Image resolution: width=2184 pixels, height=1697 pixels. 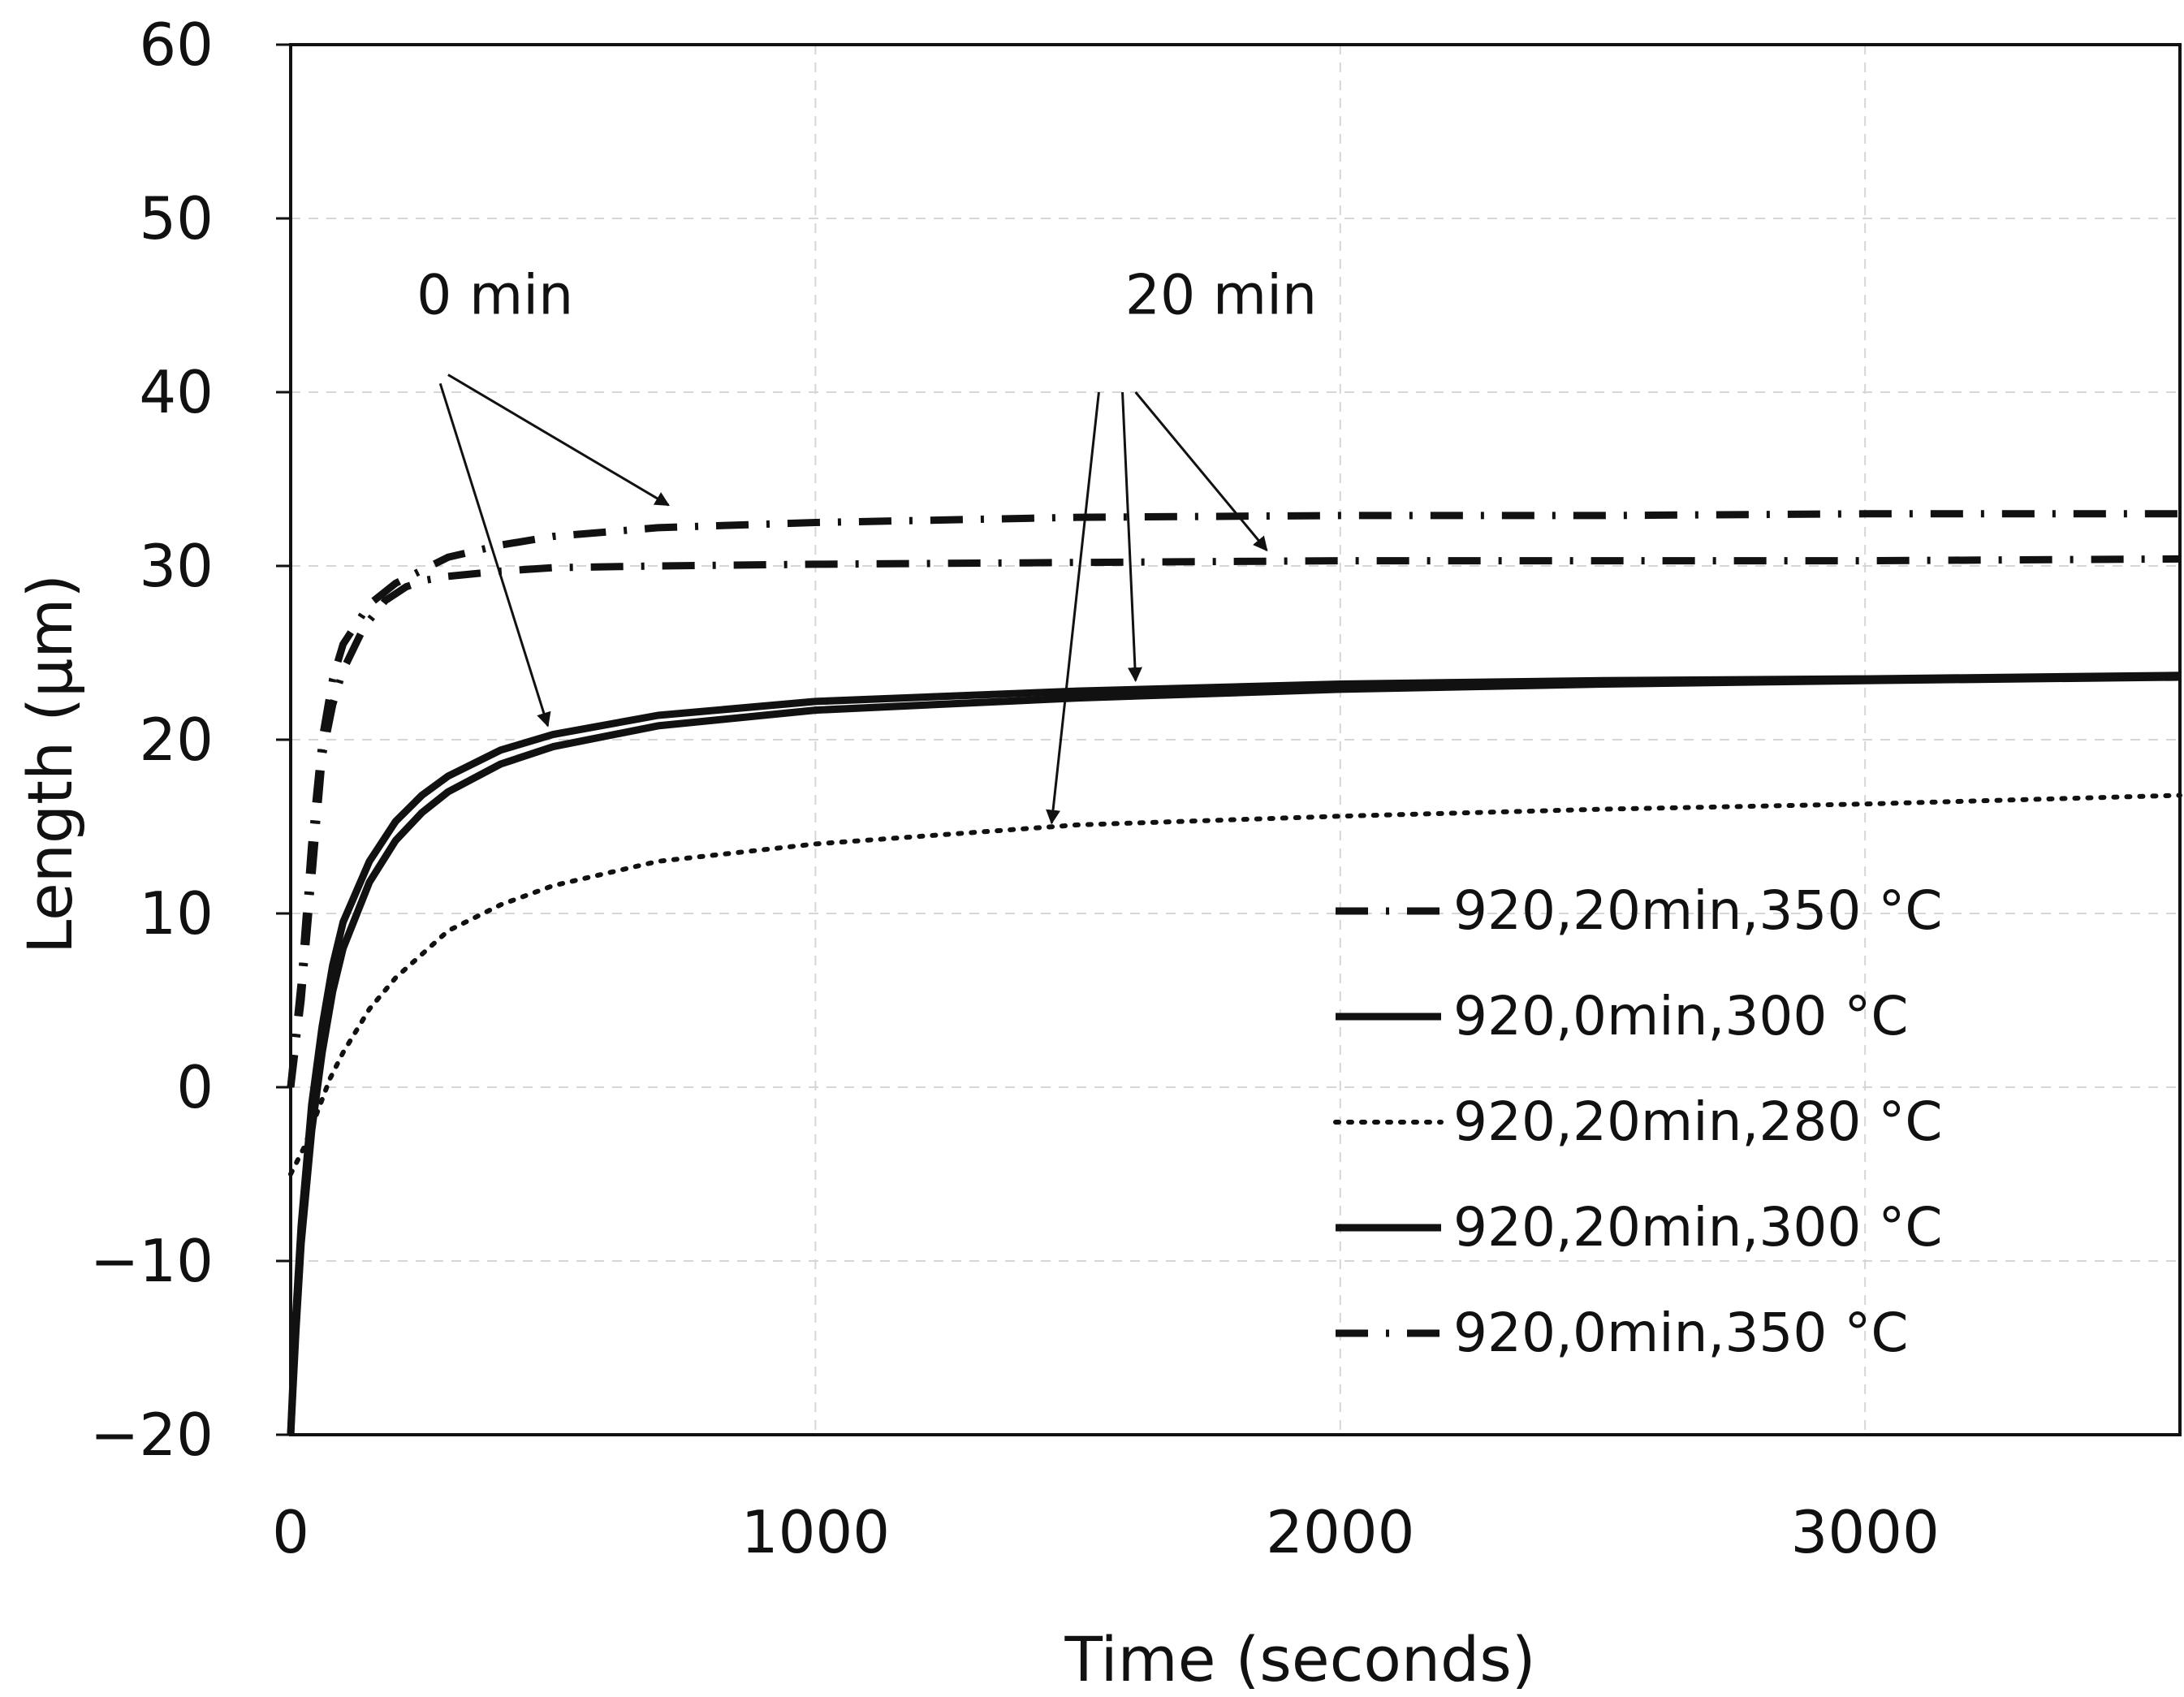 I want to click on y-axis-title: Length (μm), so click(x=50, y=764).